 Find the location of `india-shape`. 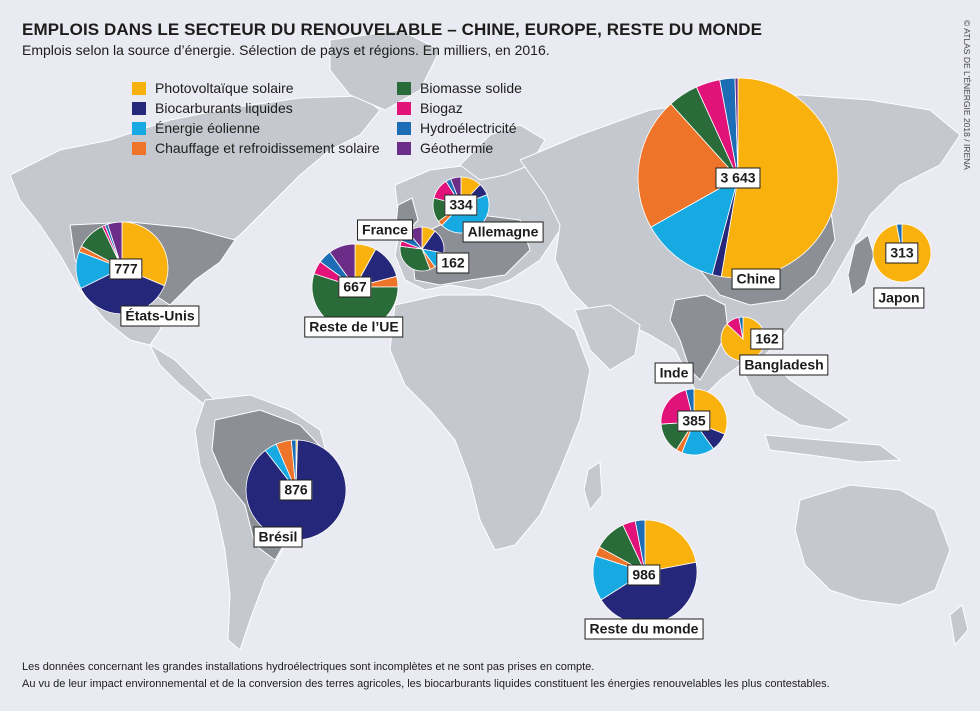

india-shape is located at coordinates (699, 337).